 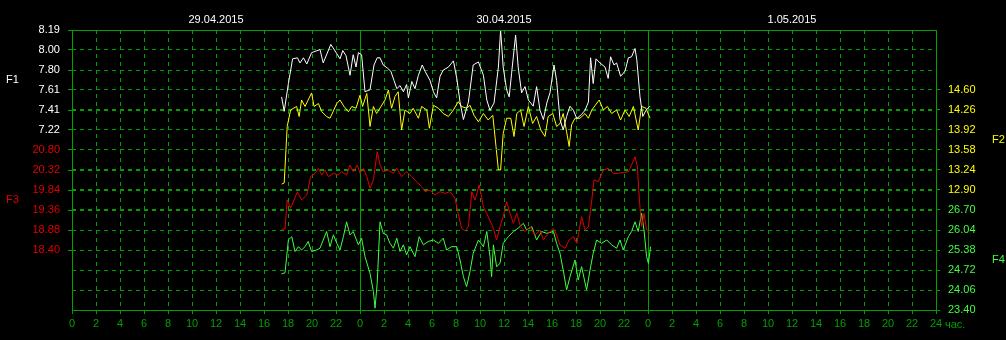 I want to click on y2-axis-title: F4, so click(x=998, y=259).